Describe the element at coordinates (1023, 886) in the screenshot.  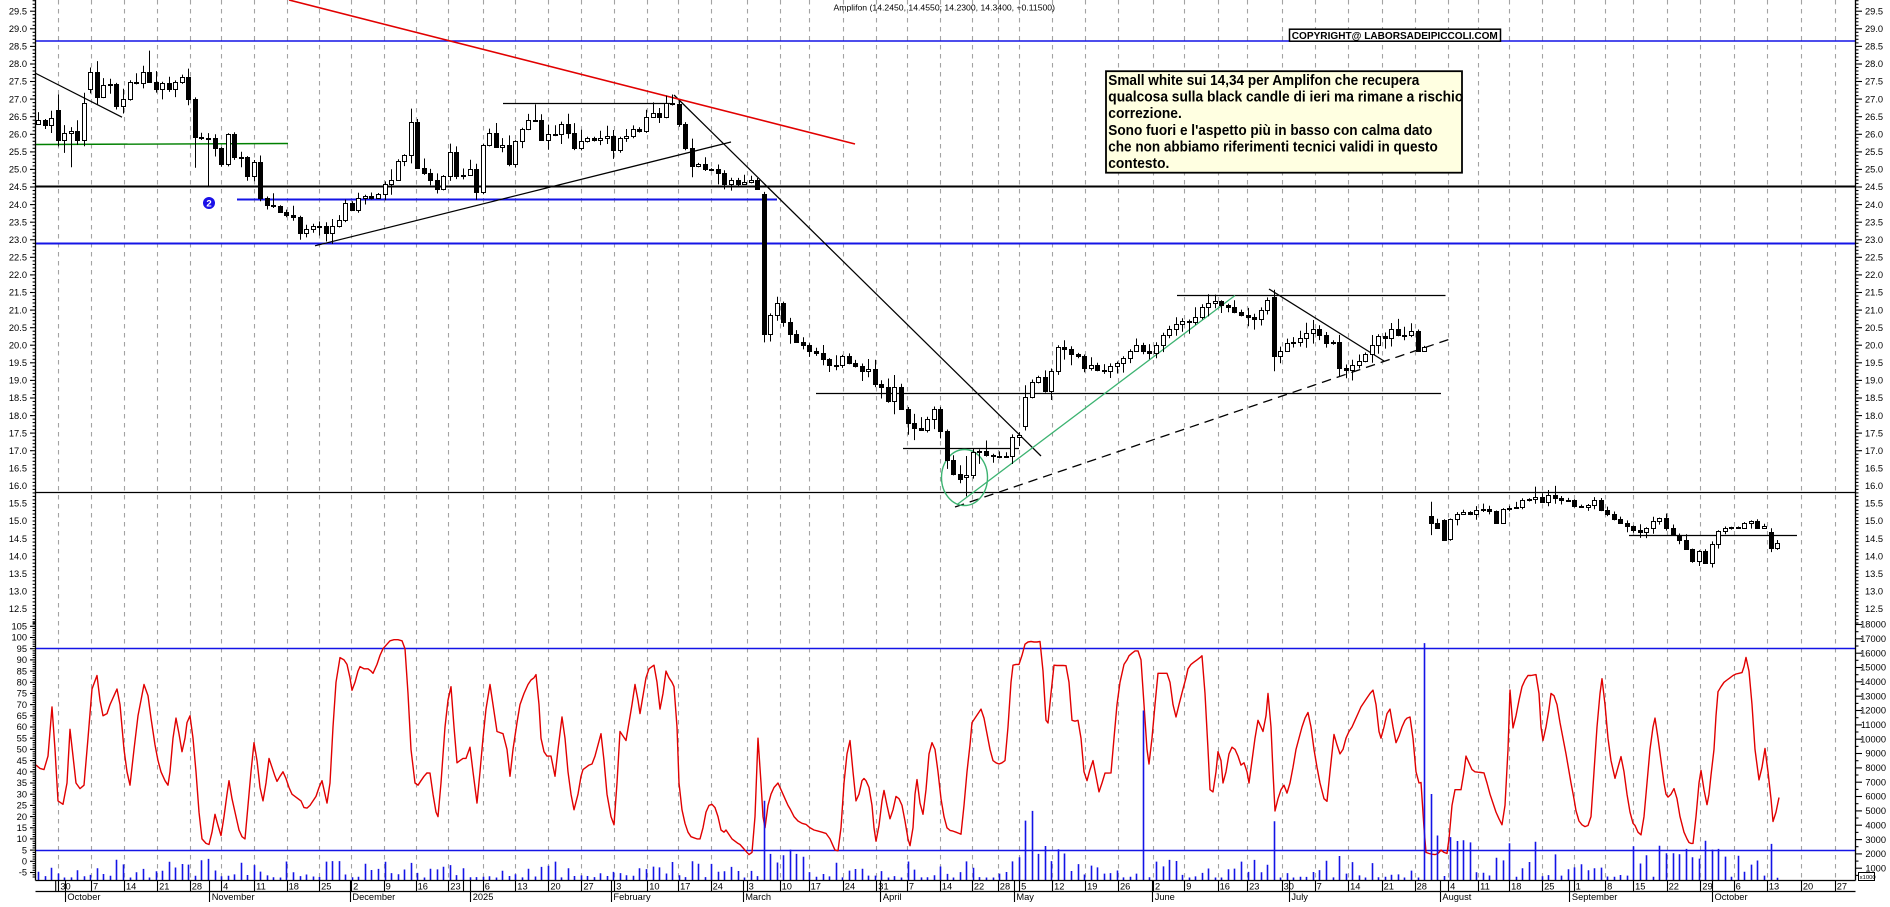
I see `svg-text: 5` at that location.